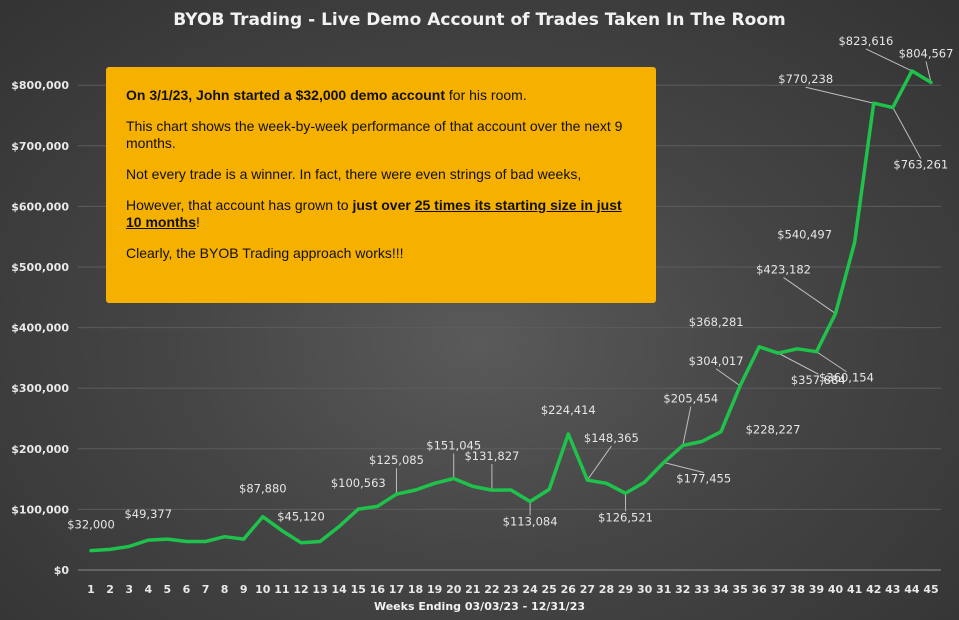  What do you see at coordinates (716, 322) in the screenshot?
I see `data-label: $368,281` at bounding box center [716, 322].